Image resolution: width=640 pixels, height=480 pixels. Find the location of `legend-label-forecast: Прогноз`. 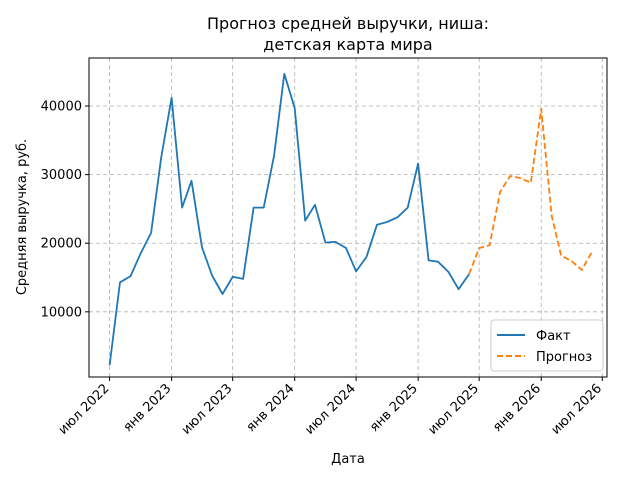

legend-label-forecast: Прогноз is located at coordinates (564, 357).